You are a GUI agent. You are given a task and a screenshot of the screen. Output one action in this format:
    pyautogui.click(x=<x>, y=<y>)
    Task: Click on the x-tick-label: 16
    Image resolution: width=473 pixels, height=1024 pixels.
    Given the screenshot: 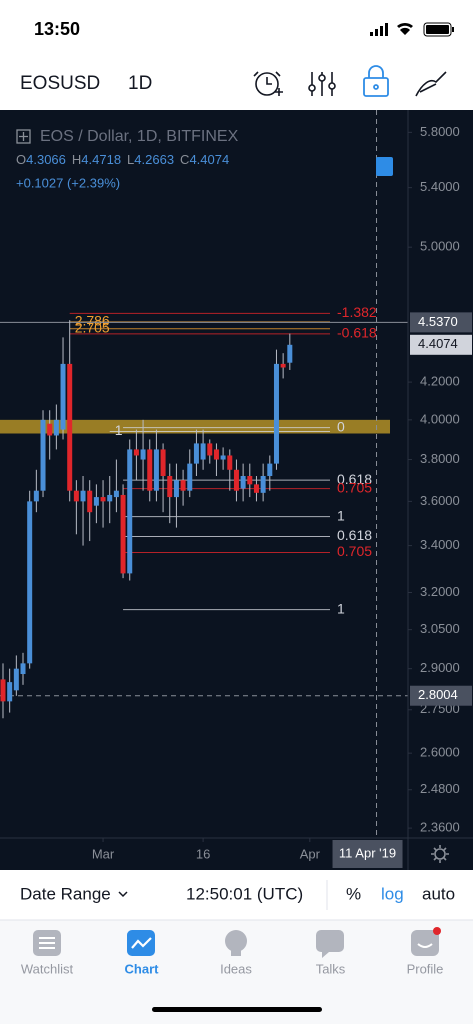 What is the action you would take?
    pyautogui.click(x=203, y=853)
    